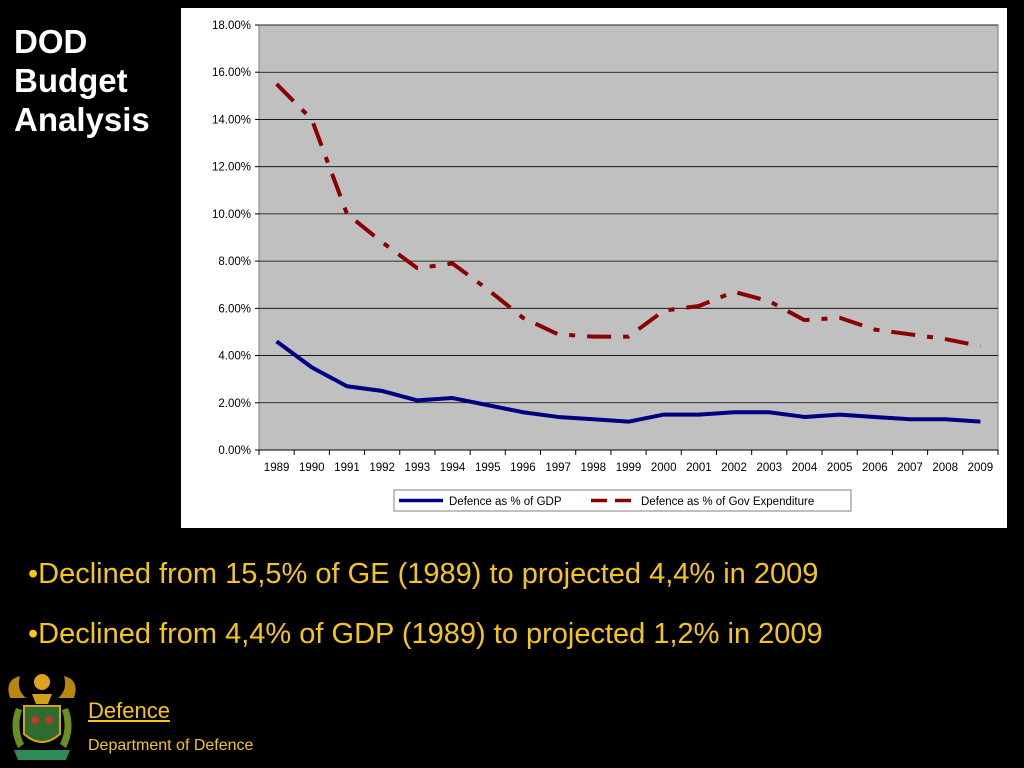 The height and width of the screenshot is (768, 1024). What do you see at coordinates (488, 468) in the screenshot?
I see `x-tick-label: 1995` at bounding box center [488, 468].